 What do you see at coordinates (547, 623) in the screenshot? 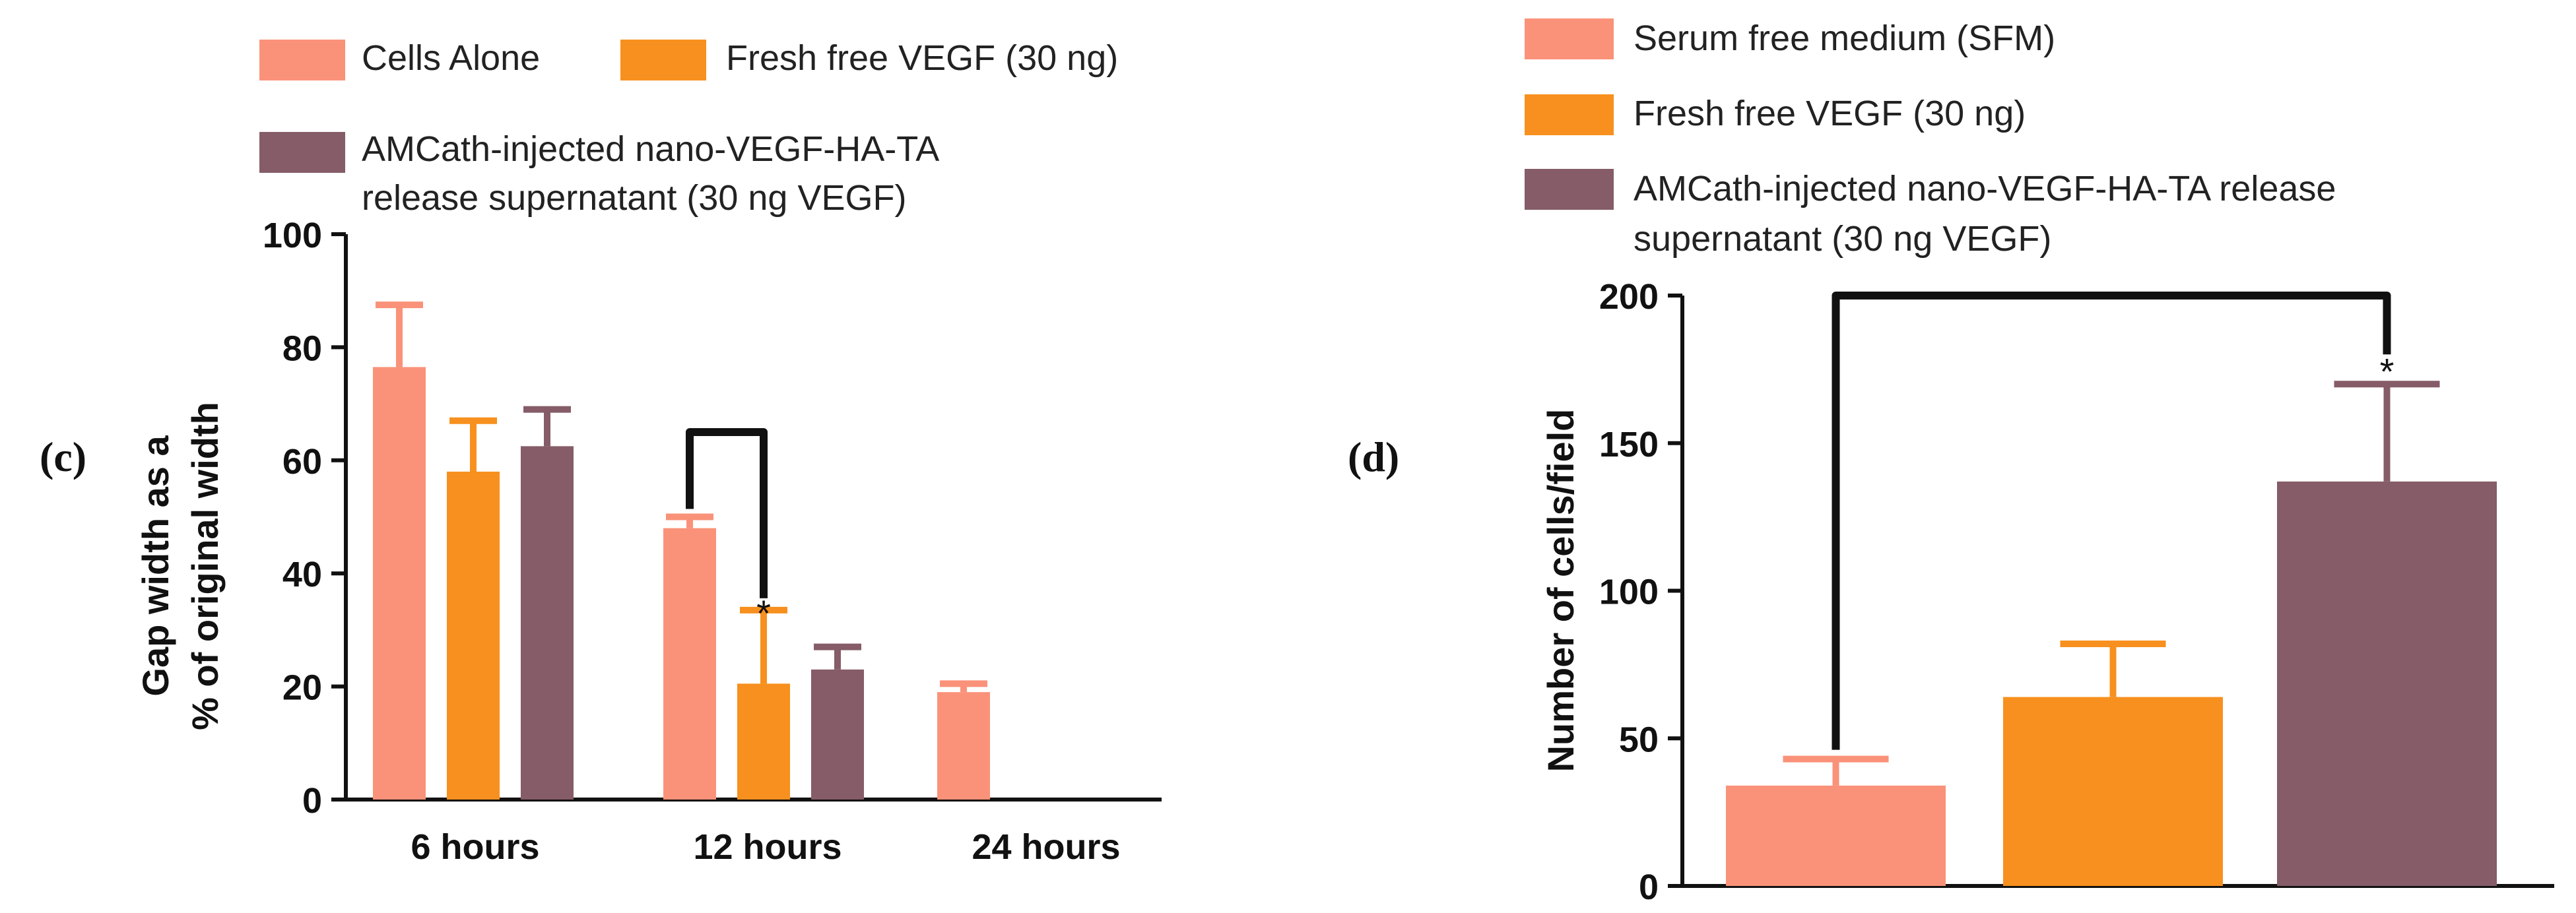
I see `panel-c-bar-6-hours-s2` at bounding box center [547, 623].